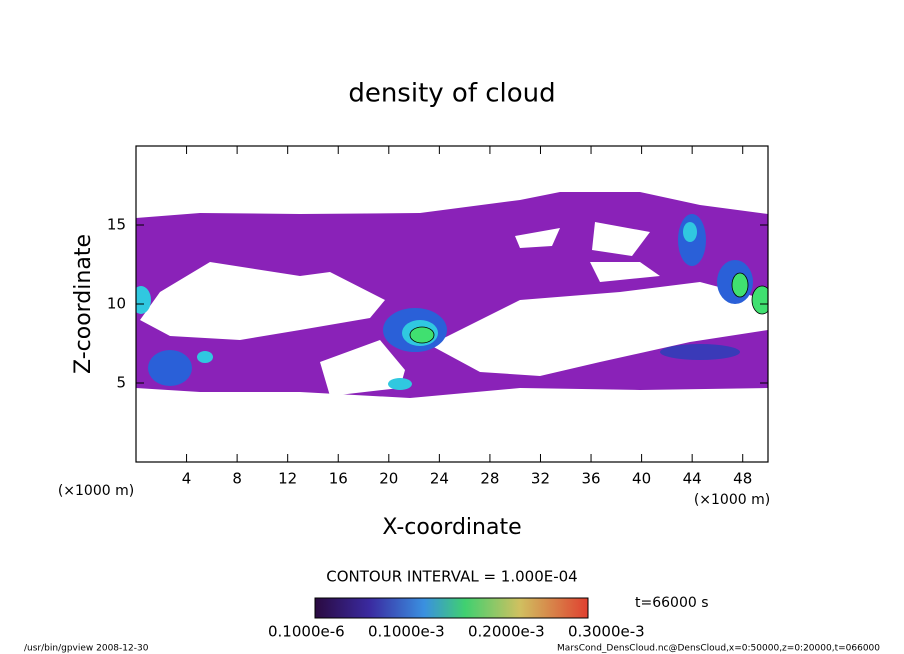 This screenshot has height=654, width=904. I want to click on y-tick-label: 15, so click(116, 225).